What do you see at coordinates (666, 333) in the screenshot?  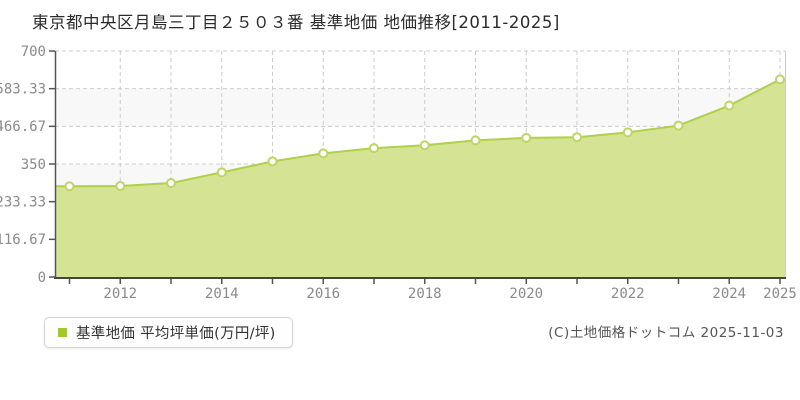 I see `copyright-text: (C)土地価格ドットコム 2025-11-03` at bounding box center [666, 333].